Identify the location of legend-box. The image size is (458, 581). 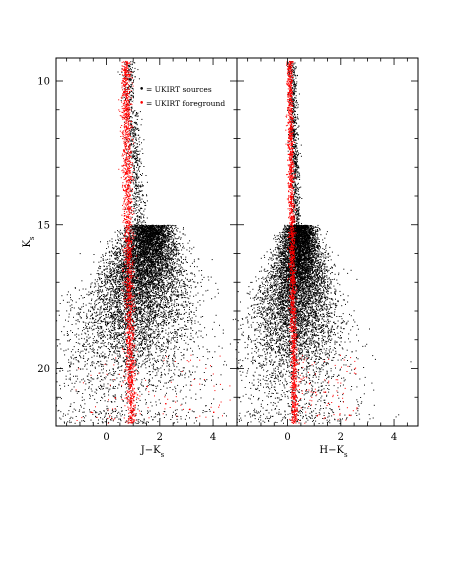
(182, 95).